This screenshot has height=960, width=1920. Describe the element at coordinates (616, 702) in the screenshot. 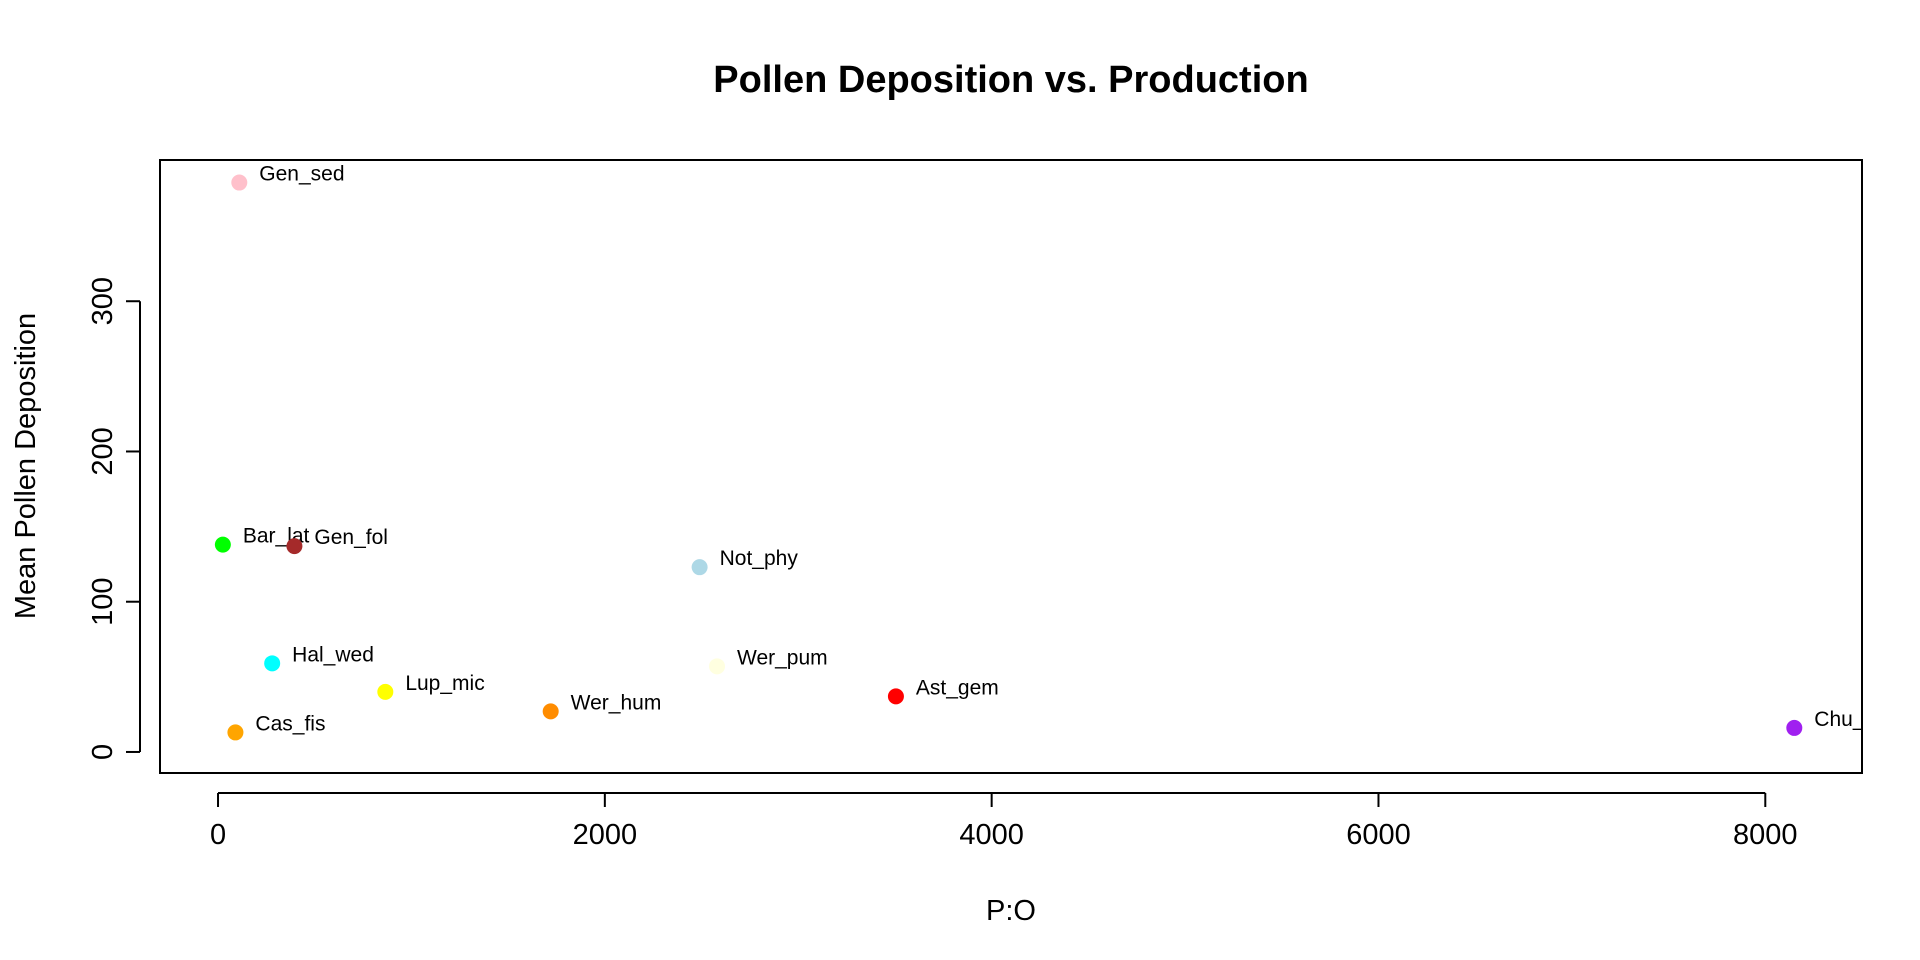

I see `point-label: Wer_hum` at that location.